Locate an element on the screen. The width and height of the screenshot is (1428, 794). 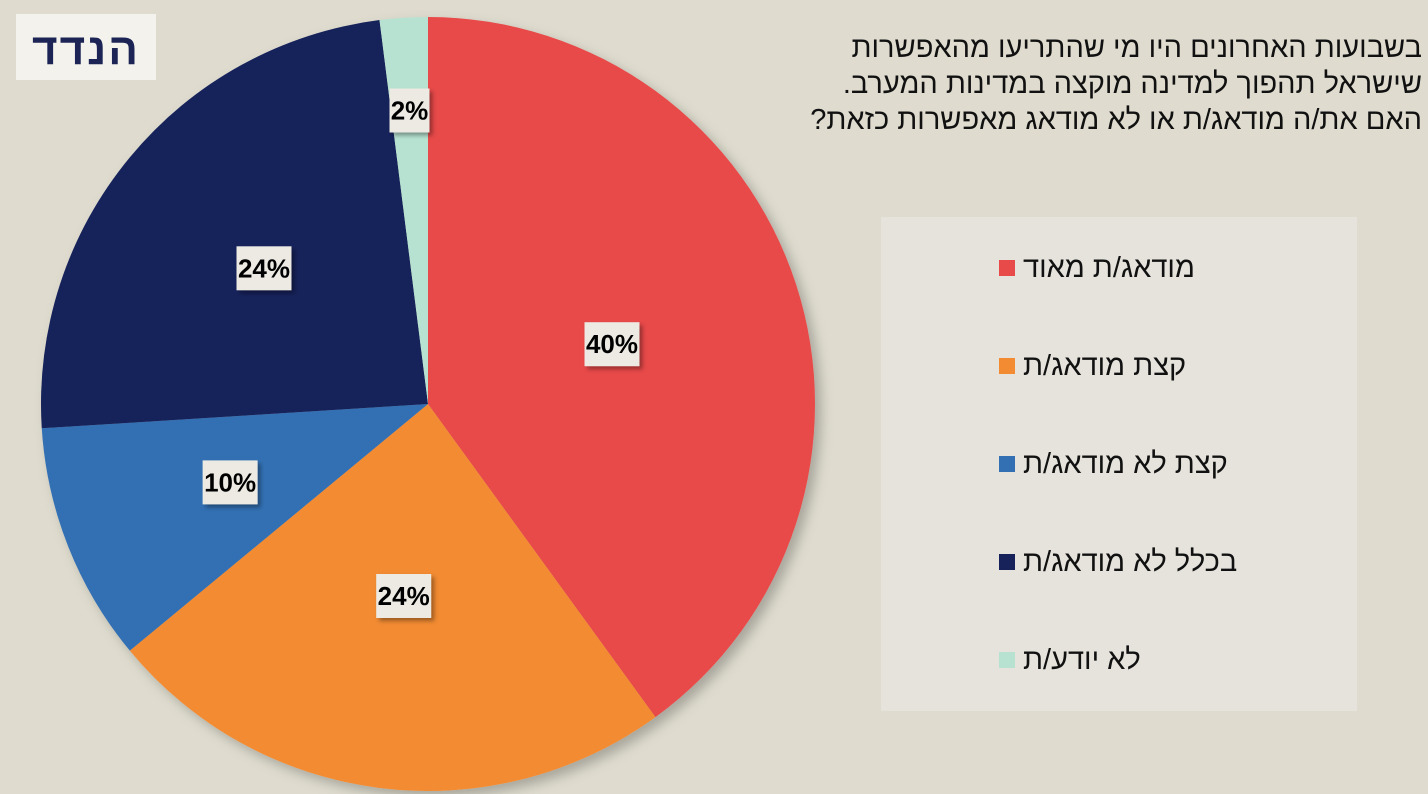
pie-slice-not-worried-at-all is located at coordinates (234, 224).